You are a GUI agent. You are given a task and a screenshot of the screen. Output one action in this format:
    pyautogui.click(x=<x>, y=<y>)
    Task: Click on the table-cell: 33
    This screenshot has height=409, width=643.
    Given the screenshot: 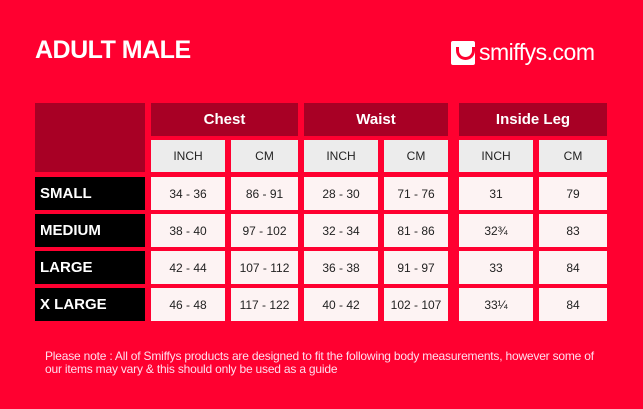 What is the action you would take?
    pyautogui.click(x=496, y=267)
    